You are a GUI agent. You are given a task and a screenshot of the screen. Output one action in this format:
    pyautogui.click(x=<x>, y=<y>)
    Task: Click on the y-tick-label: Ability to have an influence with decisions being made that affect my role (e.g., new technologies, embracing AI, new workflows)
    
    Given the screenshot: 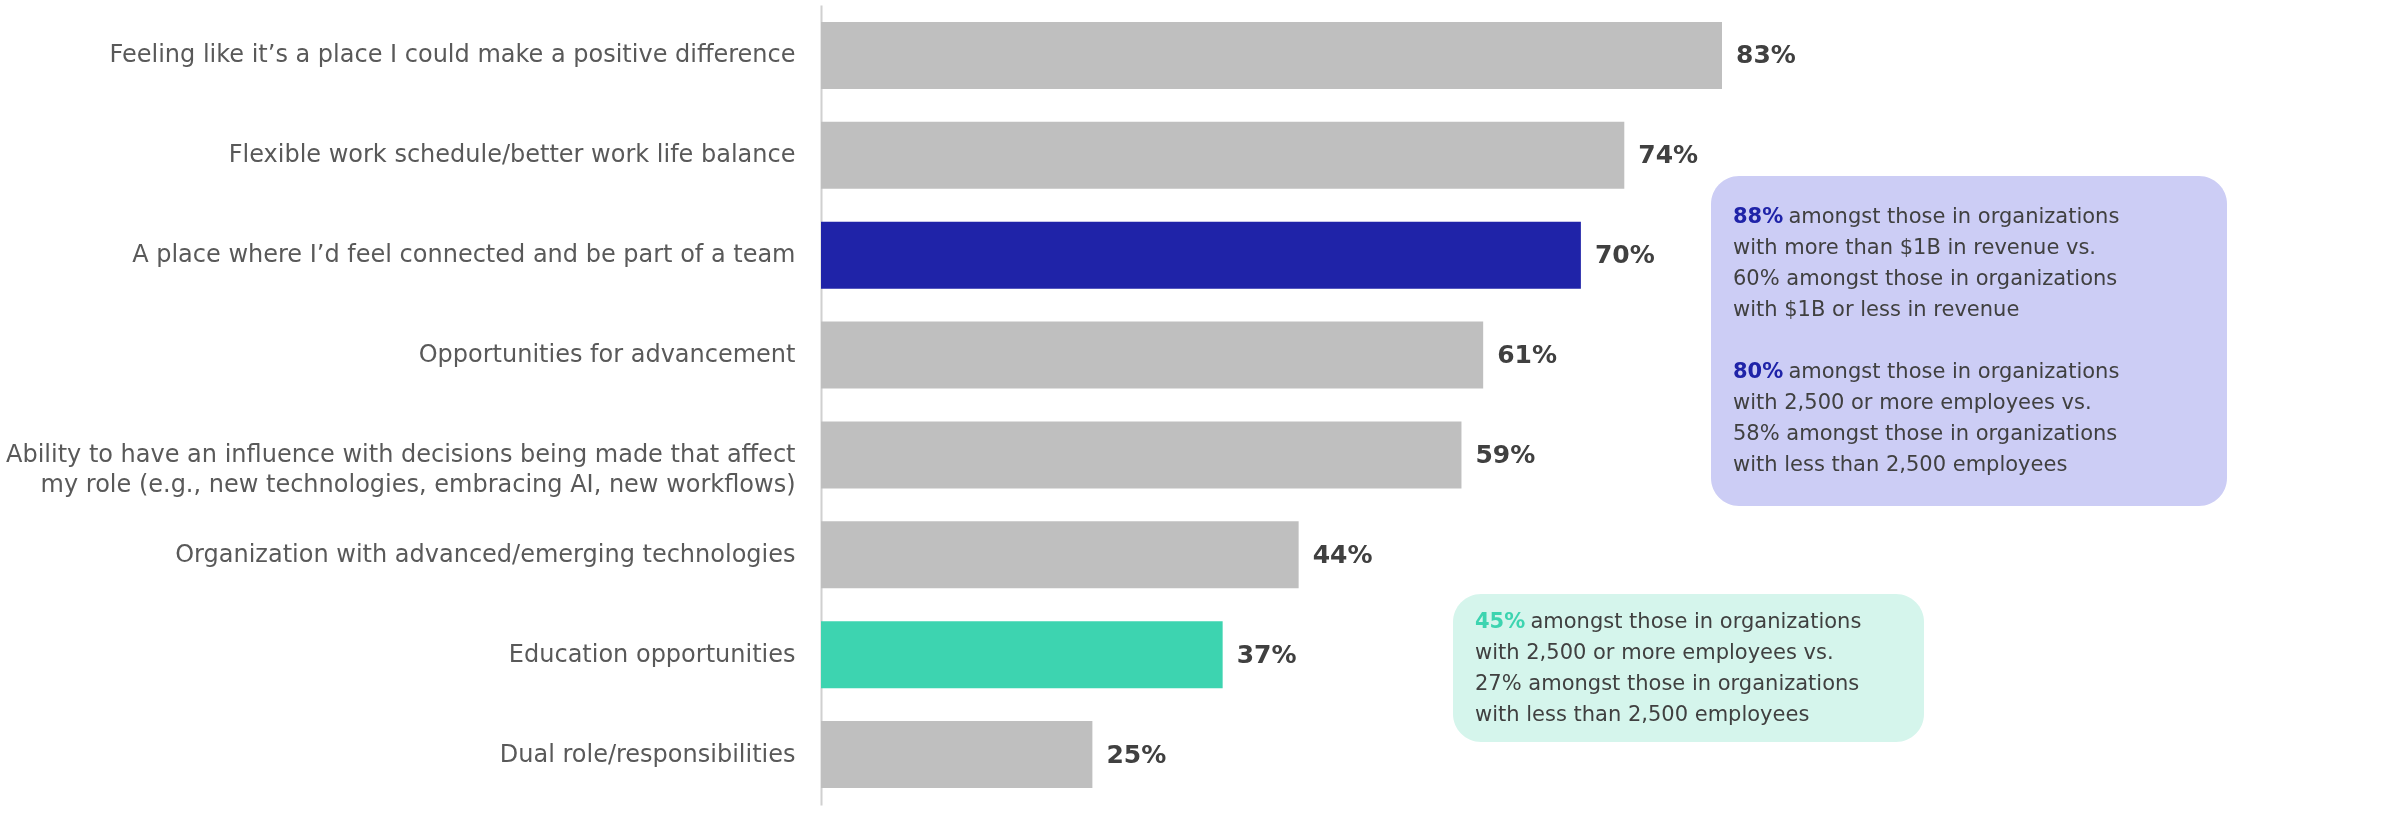 What is the action you would take?
    pyautogui.click(x=400, y=468)
    